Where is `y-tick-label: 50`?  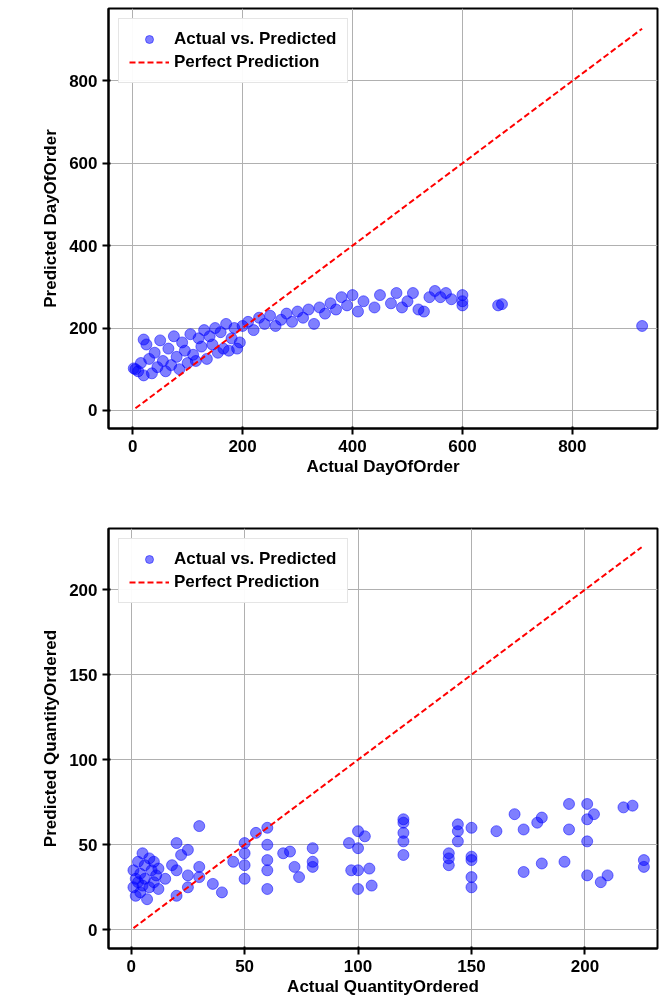
y-tick-label: 50 is located at coordinates (88, 845).